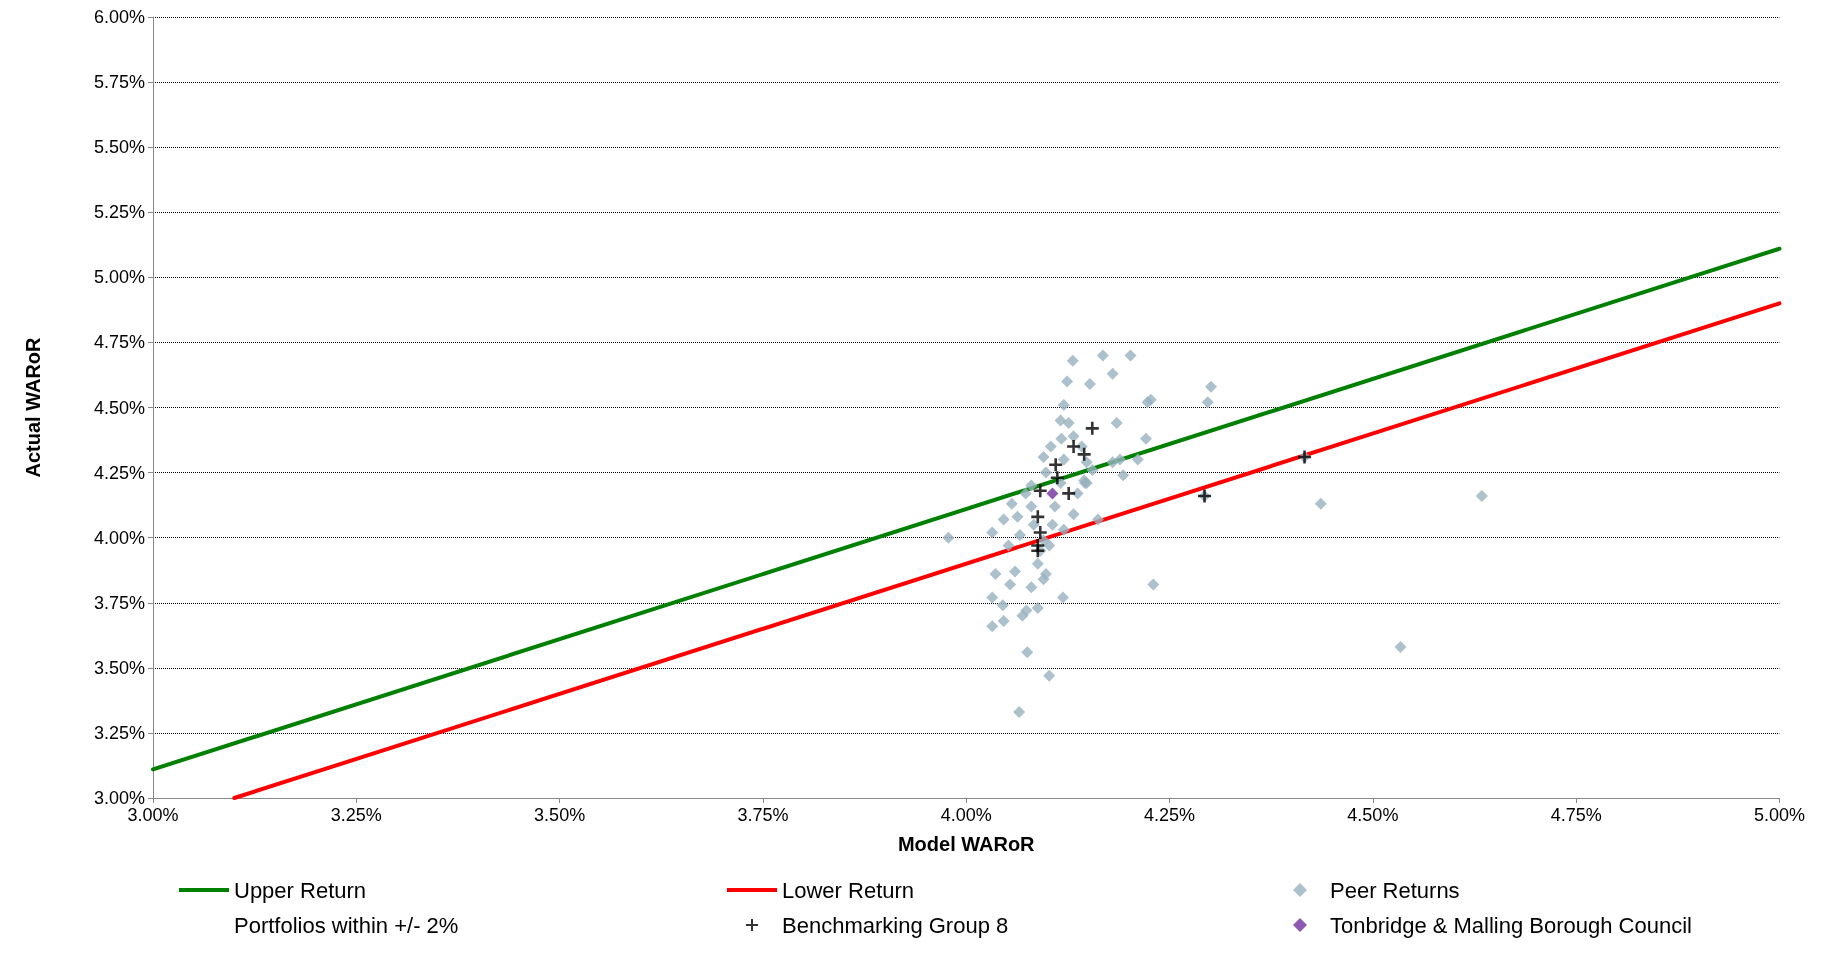  What do you see at coordinates (966, 815) in the screenshot?
I see `x-tick-label: 4.00%` at bounding box center [966, 815].